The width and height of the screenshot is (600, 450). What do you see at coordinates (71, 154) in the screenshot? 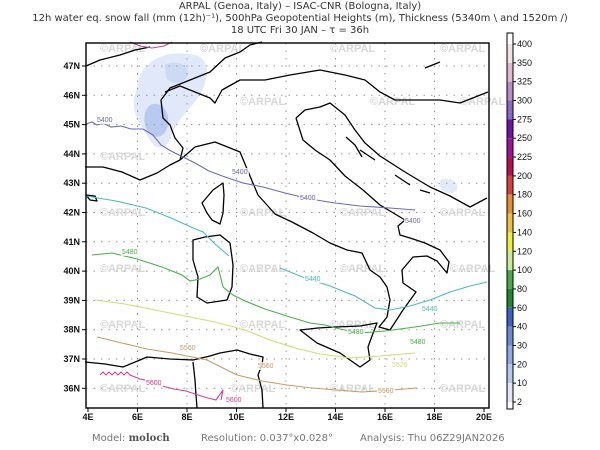
I see `lat-label: 44N` at bounding box center [71, 154].